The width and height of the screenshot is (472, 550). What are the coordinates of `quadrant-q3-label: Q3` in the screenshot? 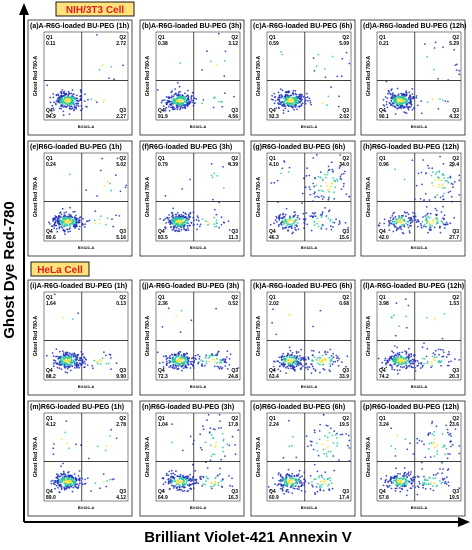 It's located at (122, 232).